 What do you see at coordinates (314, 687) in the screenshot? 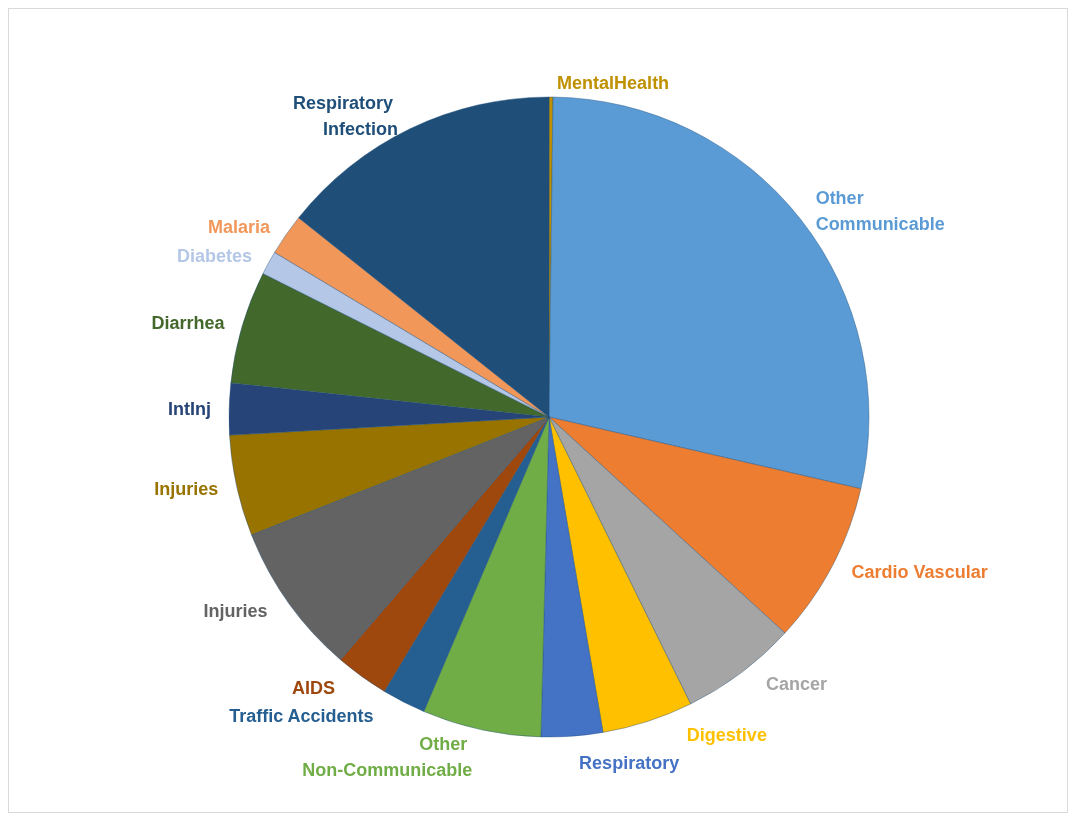
I see `slice-label: AIDS` at bounding box center [314, 687].